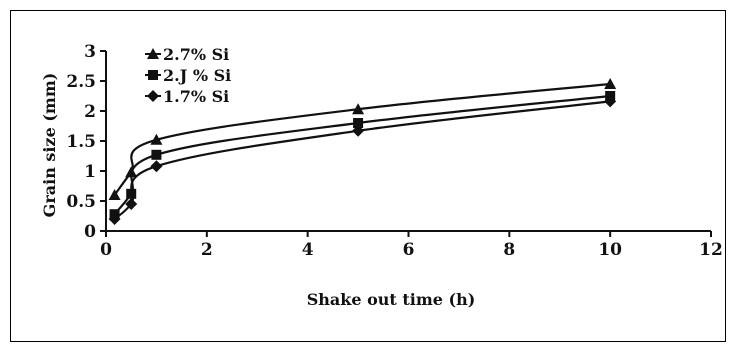 This screenshot has width=736, height=352. What do you see at coordinates (106, 250) in the screenshot?
I see `x-tick-label: 0` at bounding box center [106, 250].